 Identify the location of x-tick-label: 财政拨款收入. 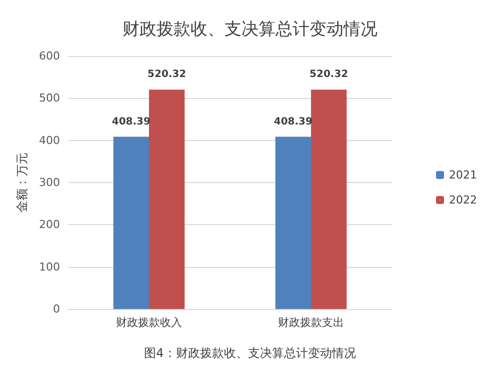
(149, 322).